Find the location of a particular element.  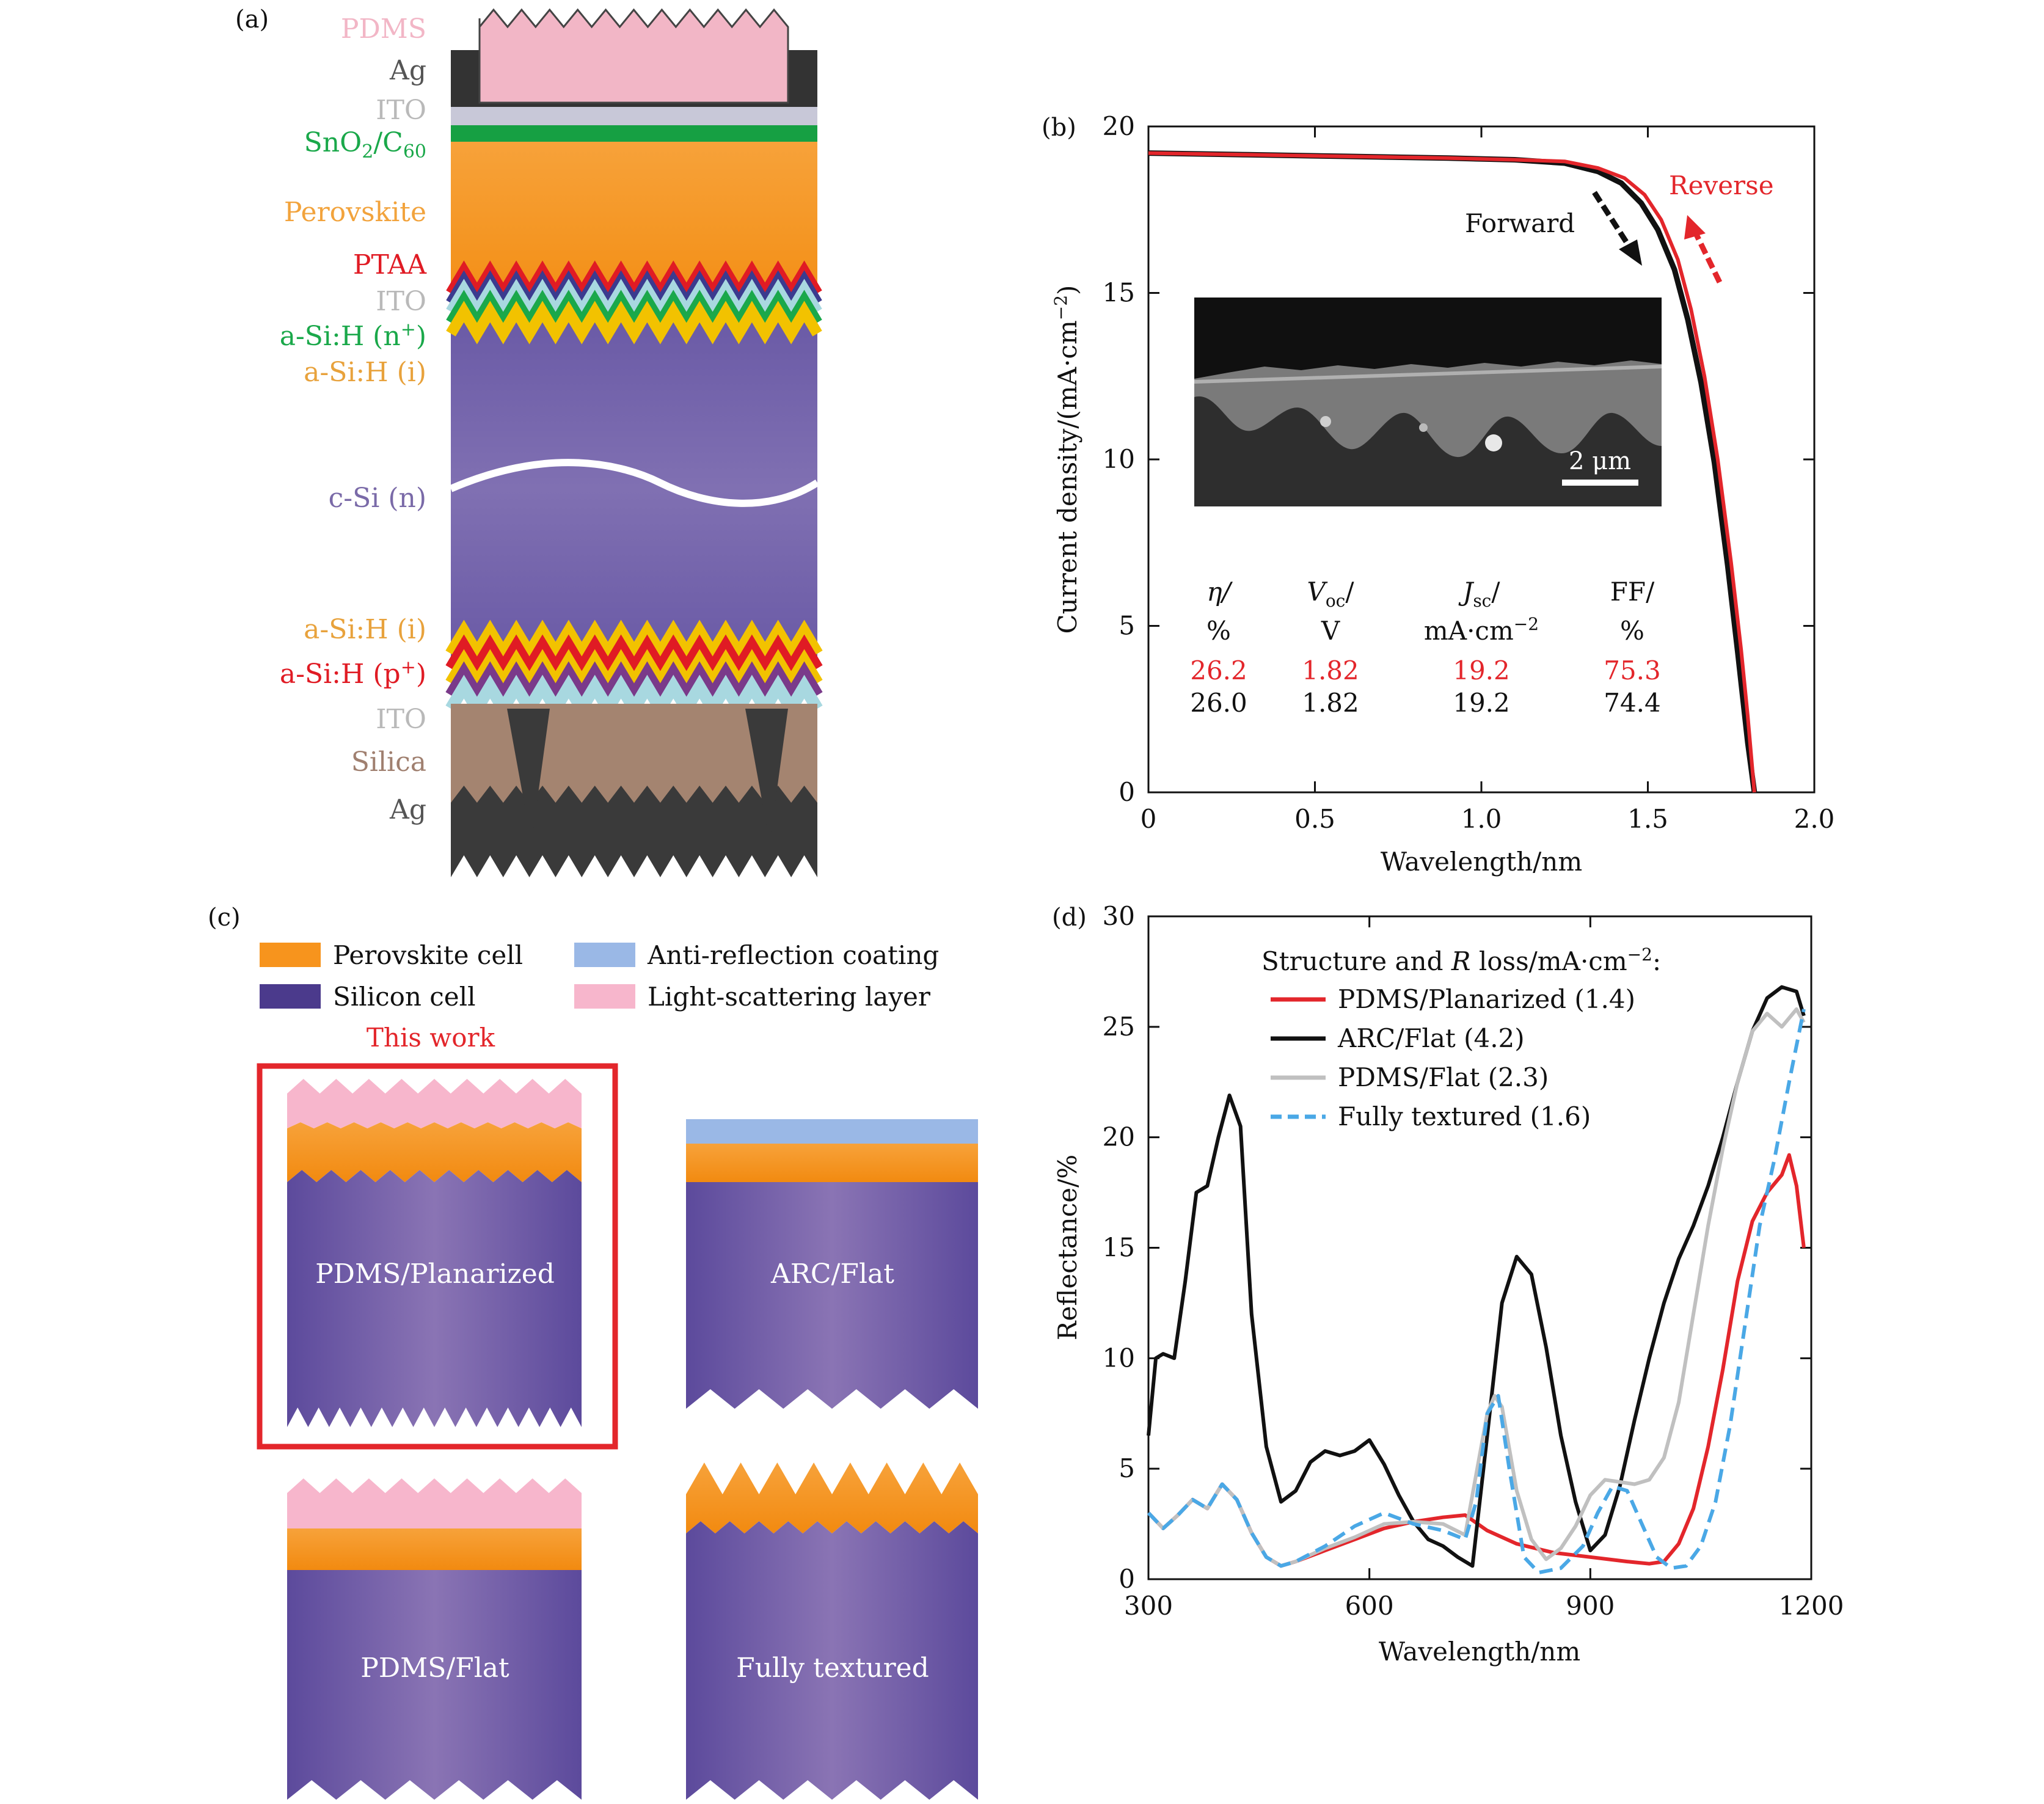

cell-label-arc-flat: ARC/Flat is located at coordinates (832, 1274).